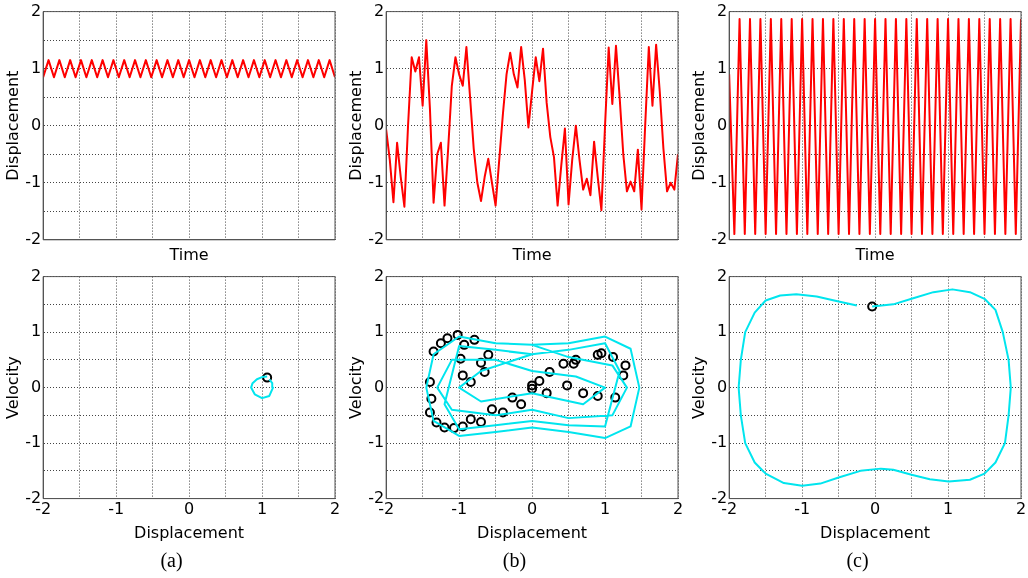  I want to click on text: (a), so click(171, 560).